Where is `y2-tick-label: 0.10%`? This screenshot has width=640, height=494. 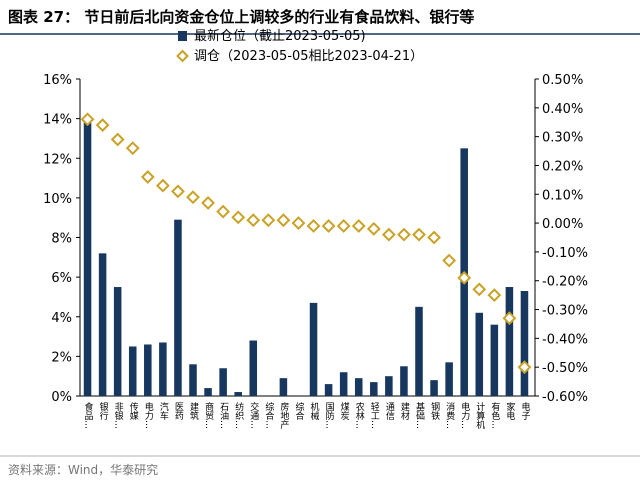
y2-tick-label: 0.10% is located at coordinates (562, 195).